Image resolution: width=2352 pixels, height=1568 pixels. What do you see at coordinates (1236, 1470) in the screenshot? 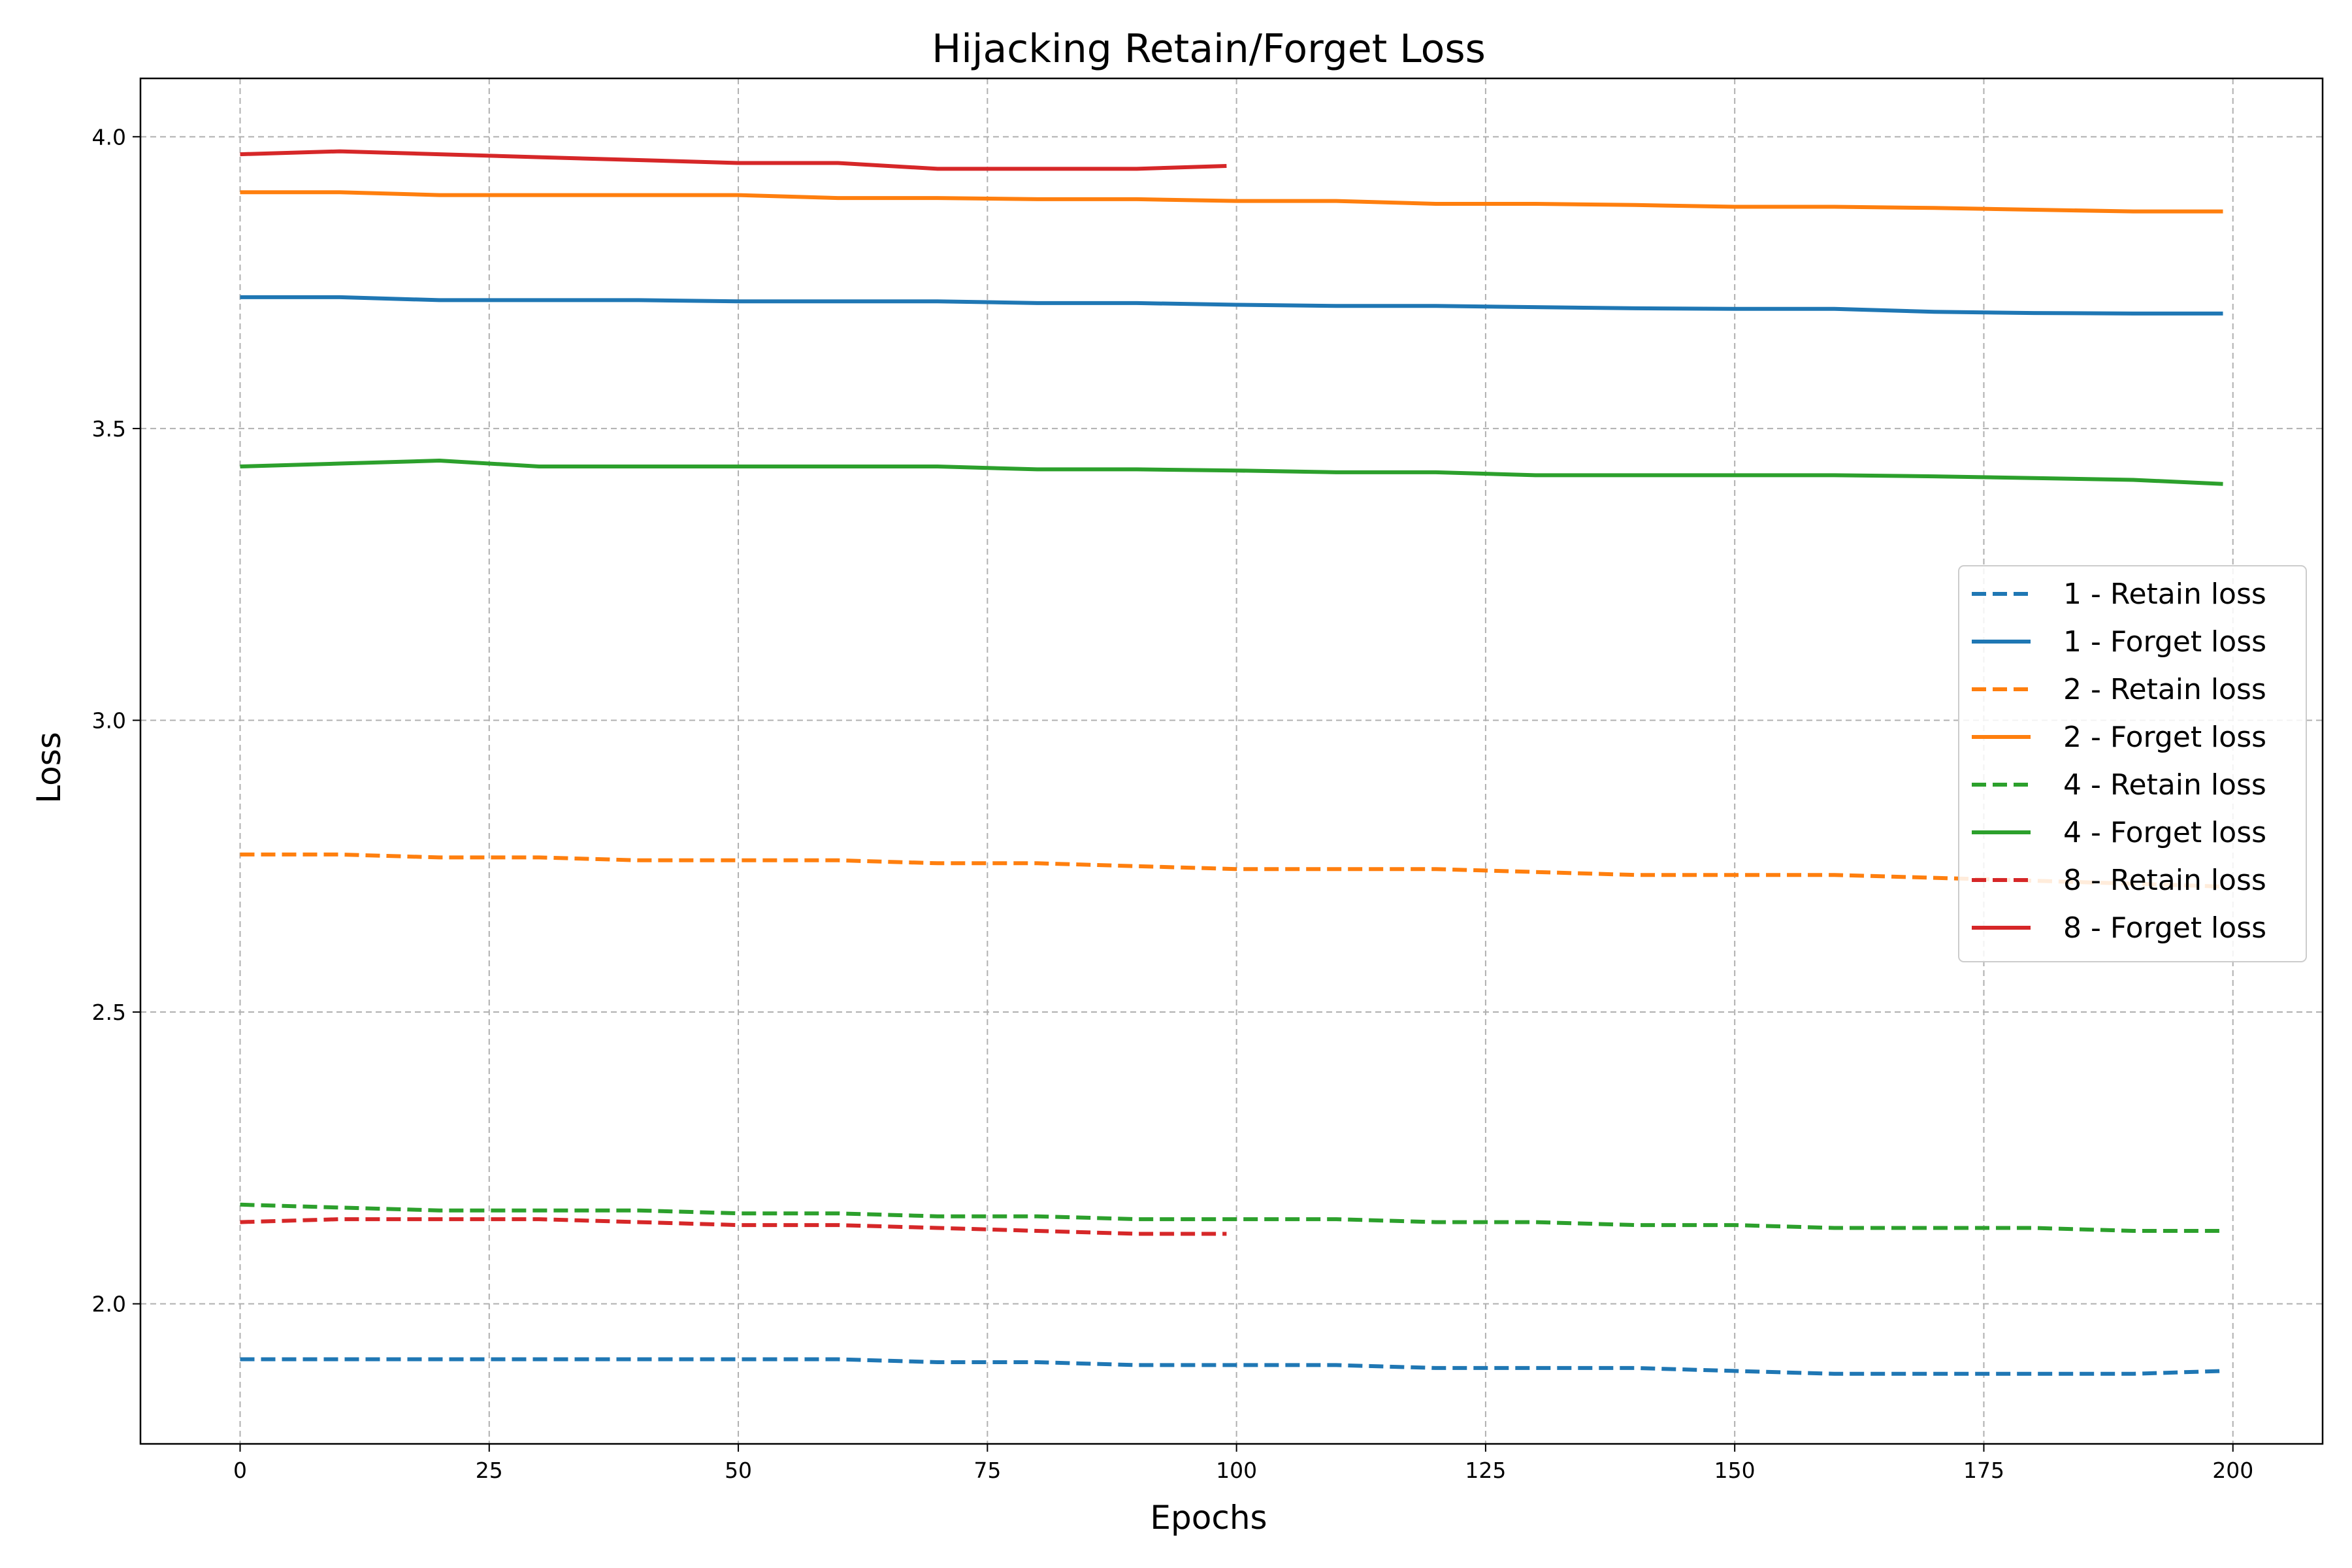
I see `x-tick-label: 100` at bounding box center [1236, 1470].